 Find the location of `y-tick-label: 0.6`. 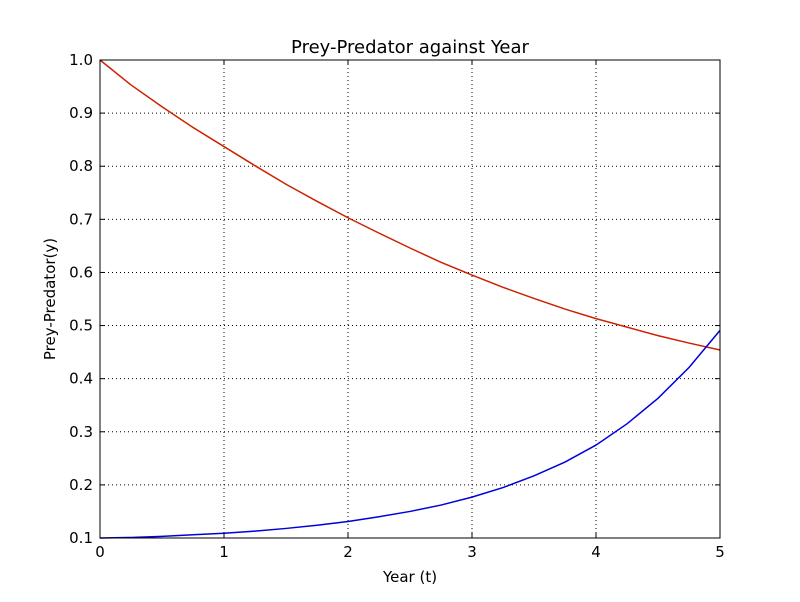

y-tick-label: 0.6 is located at coordinates (81, 272).